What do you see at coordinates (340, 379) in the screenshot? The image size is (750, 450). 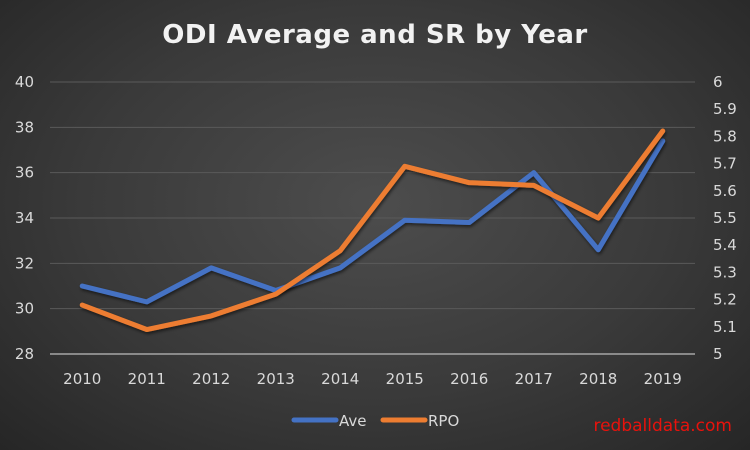 I see `x-tick-label: 2014` at bounding box center [340, 379].